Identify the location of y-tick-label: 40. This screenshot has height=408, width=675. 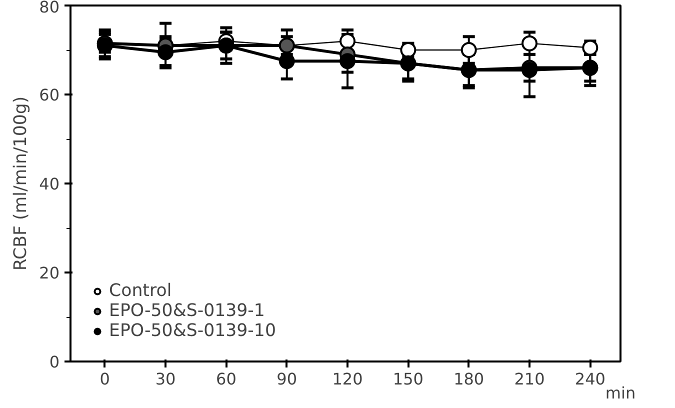
(49, 184).